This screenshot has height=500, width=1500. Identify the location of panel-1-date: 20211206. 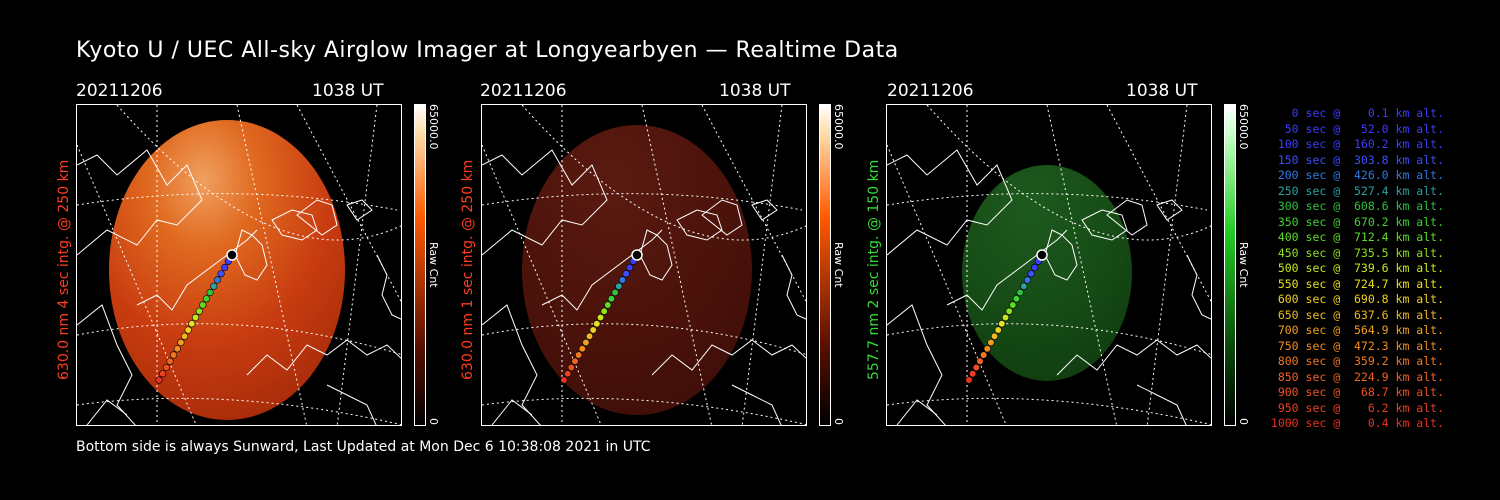
(119, 91).